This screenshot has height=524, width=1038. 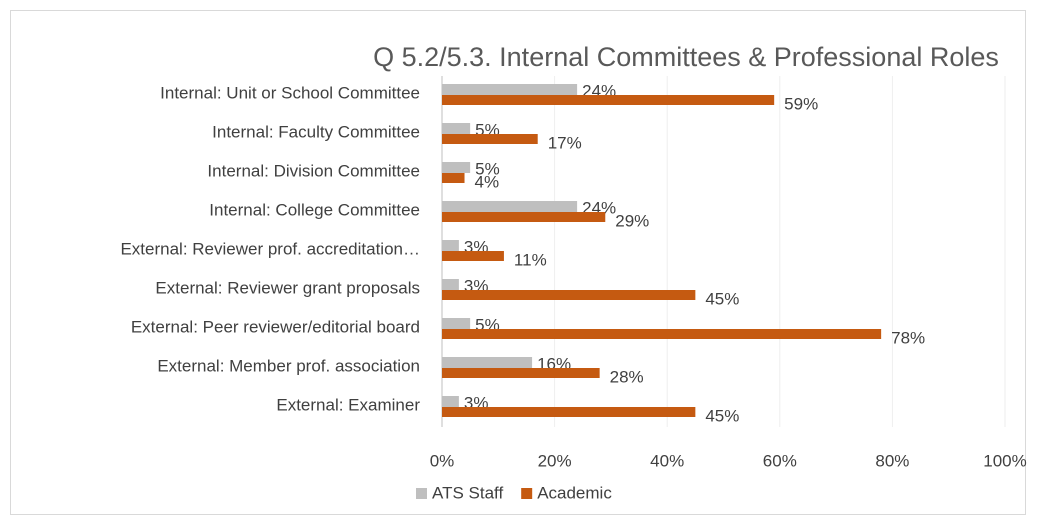 What do you see at coordinates (275, 326) in the screenshot?
I see `y-tick-label: External: Peer reviewer/editorial board` at bounding box center [275, 326].